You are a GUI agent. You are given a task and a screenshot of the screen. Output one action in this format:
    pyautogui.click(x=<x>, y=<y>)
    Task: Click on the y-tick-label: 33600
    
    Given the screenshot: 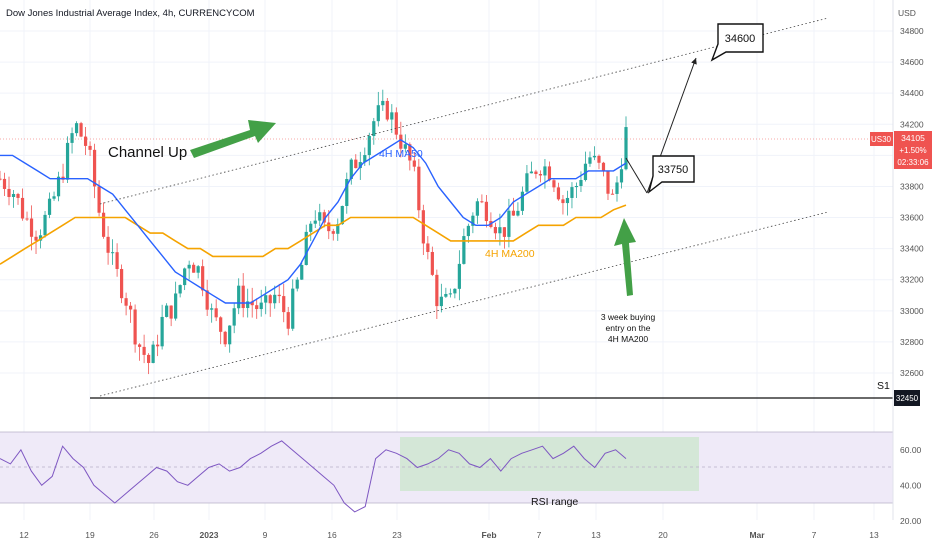 What is the action you would take?
    pyautogui.click(x=912, y=218)
    